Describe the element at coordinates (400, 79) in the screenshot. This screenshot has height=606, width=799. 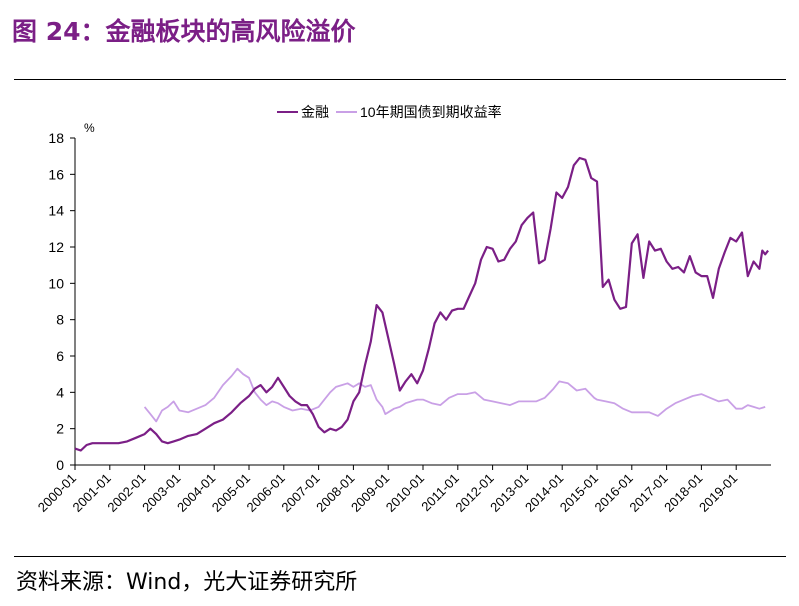
I see `top-rule` at that location.